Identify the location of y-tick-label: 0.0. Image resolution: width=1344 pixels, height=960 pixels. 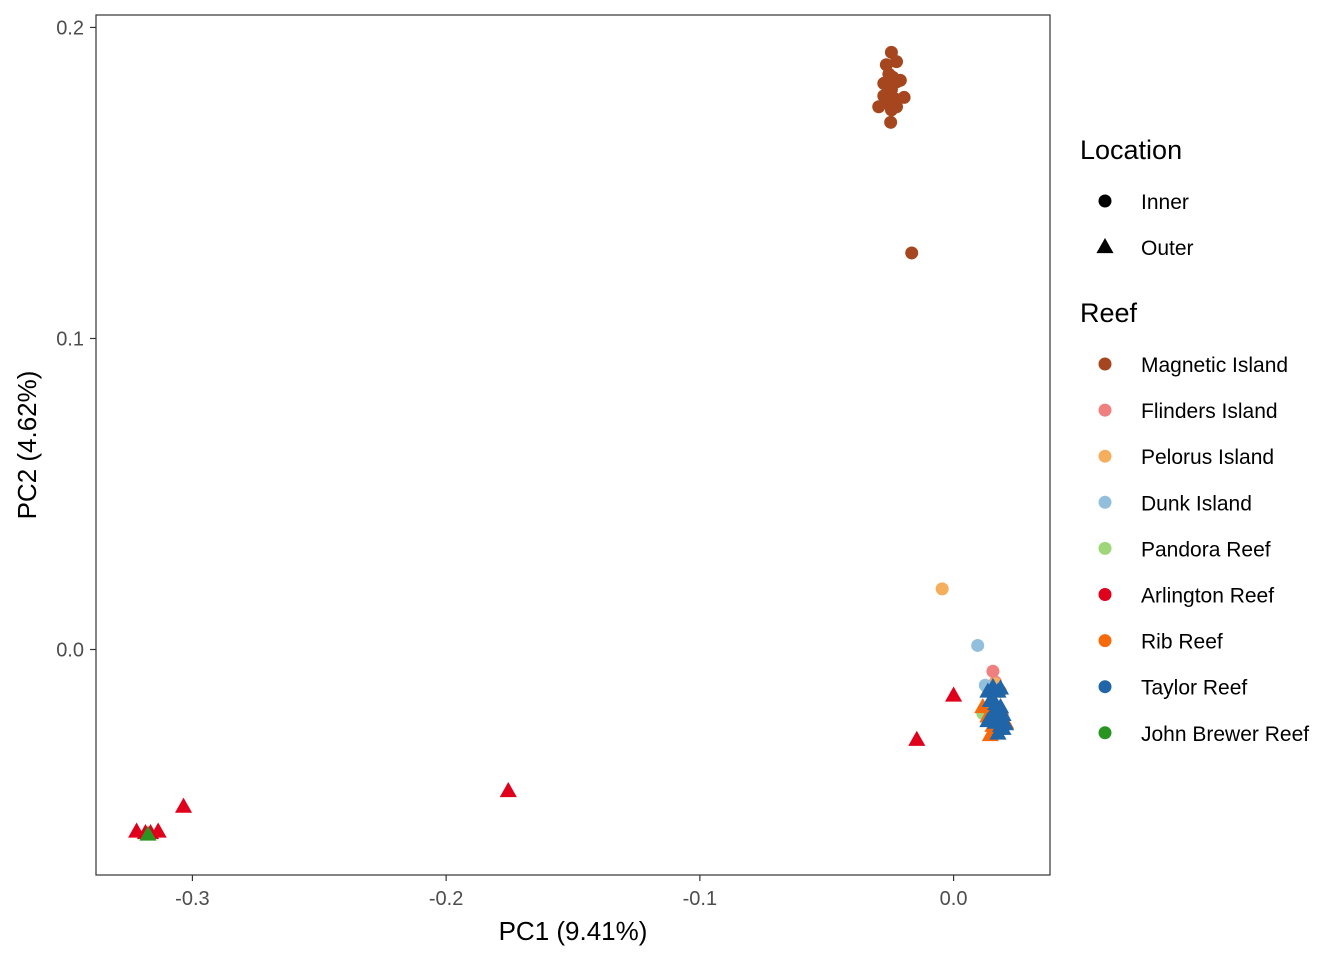
(70, 651).